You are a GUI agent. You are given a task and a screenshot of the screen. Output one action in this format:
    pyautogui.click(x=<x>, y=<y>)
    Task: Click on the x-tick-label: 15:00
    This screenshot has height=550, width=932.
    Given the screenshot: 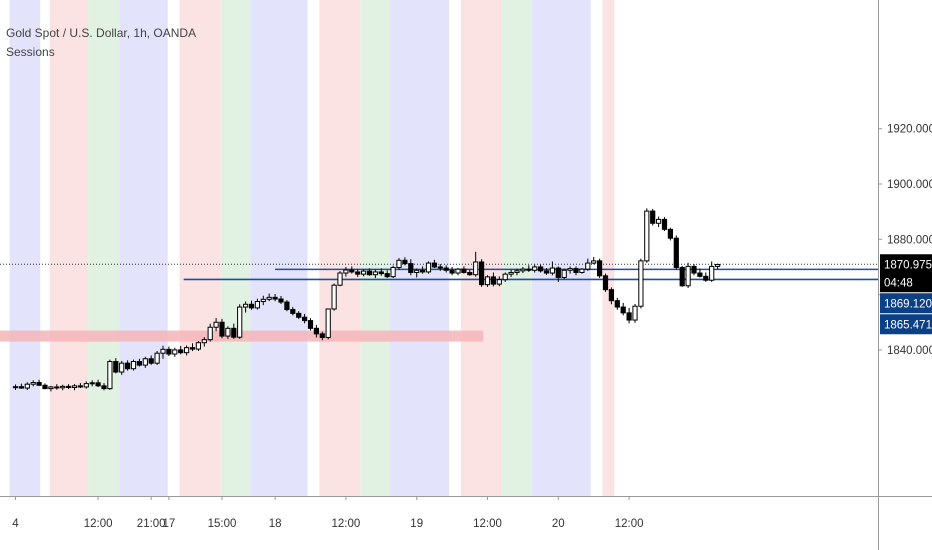 What is the action you would take?
    pyautogui.click(x=222, y=524)
    